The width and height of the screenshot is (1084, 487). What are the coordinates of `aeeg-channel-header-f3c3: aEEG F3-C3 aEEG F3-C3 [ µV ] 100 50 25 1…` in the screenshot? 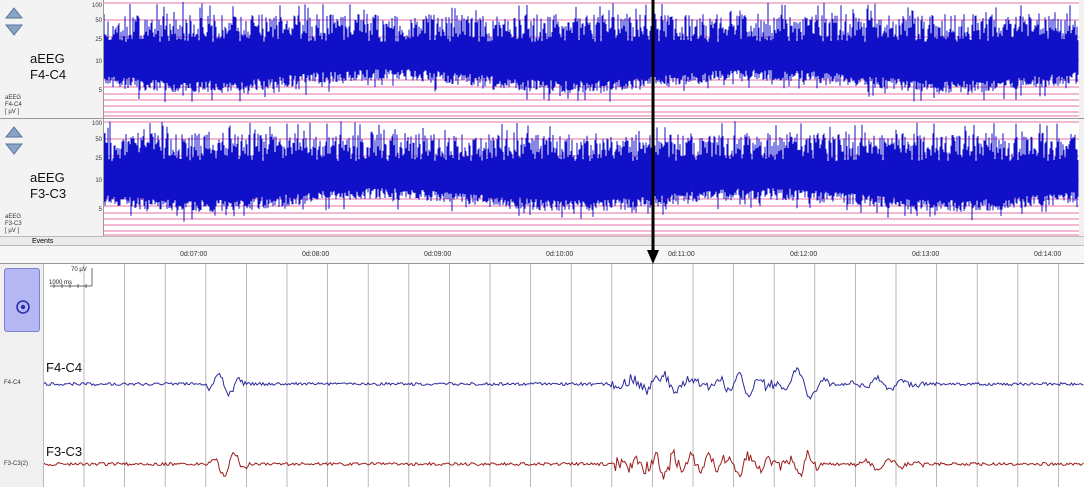 It's located at (52, 178).